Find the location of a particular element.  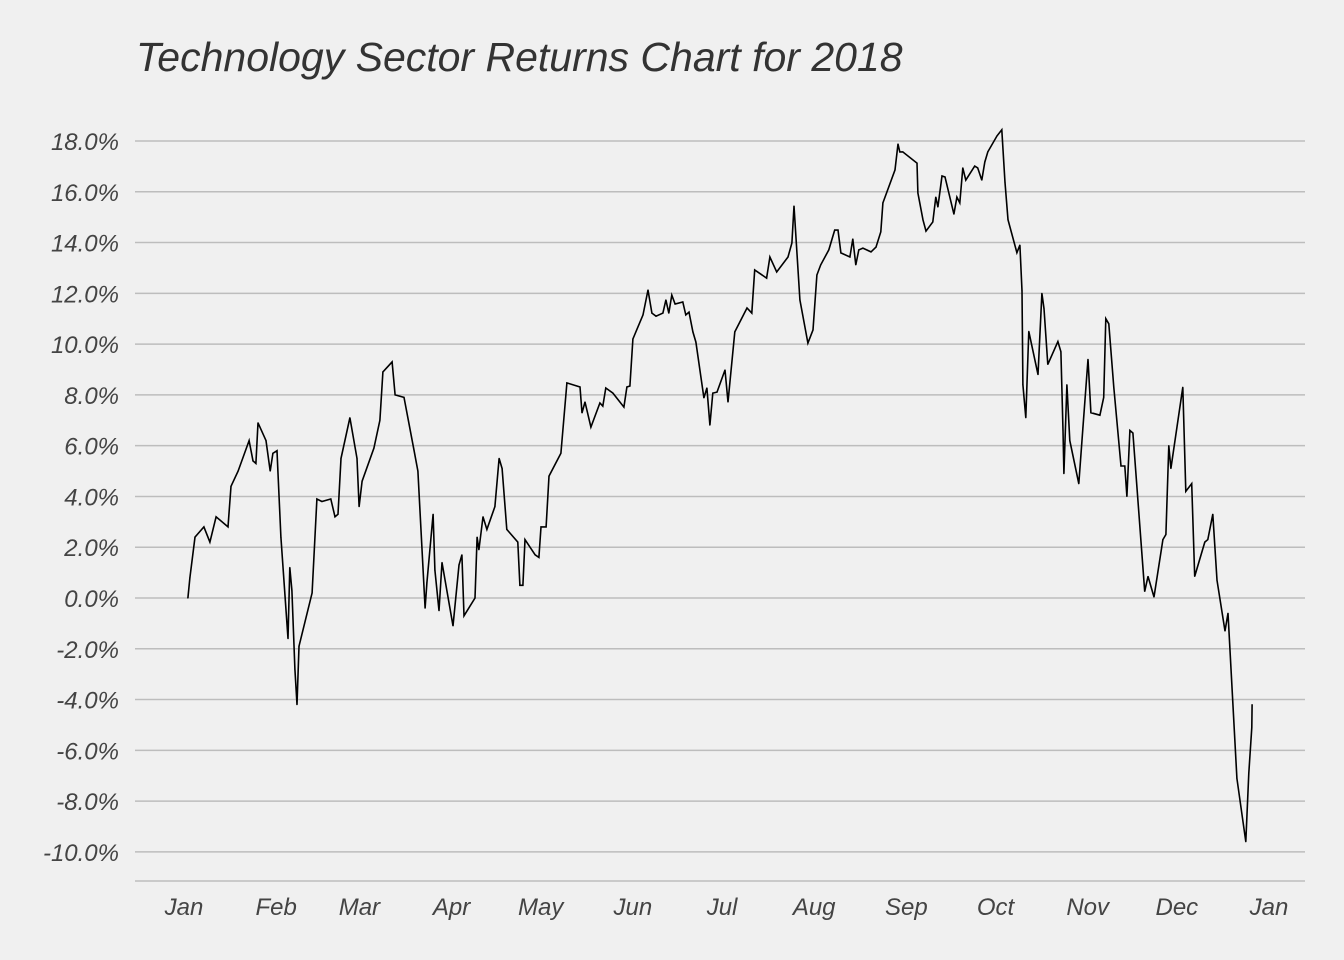

y-tick-label: -4.0% is located at coordinates (87, 701).